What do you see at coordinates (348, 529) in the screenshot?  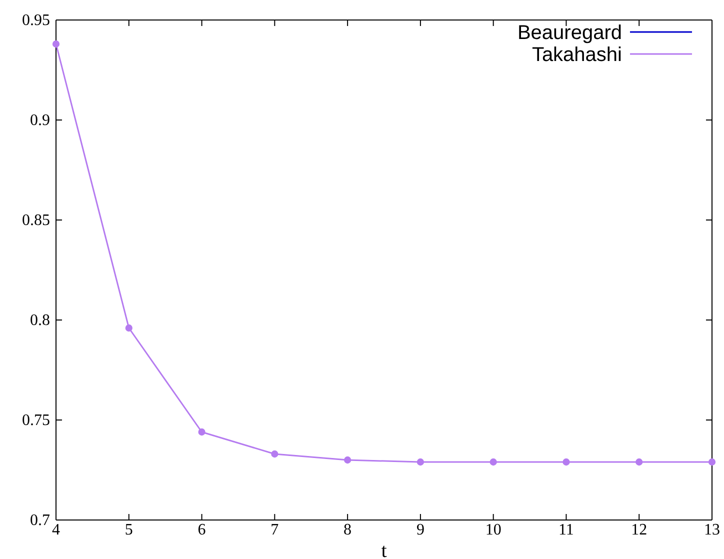 I see `x-tick-label: 8` at bounding box center [348, 529].